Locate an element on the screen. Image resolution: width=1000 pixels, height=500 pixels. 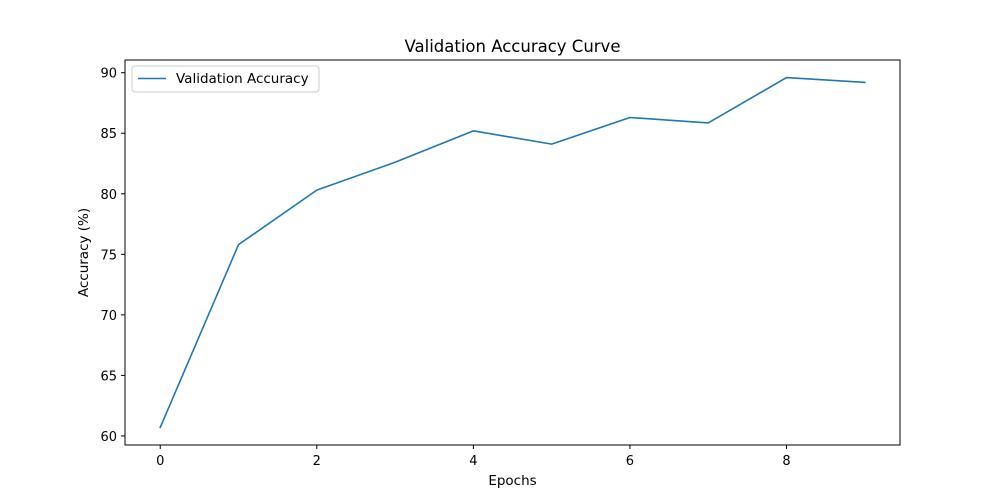
legend: Validation Accuracy is located at coordinates (225, 79).